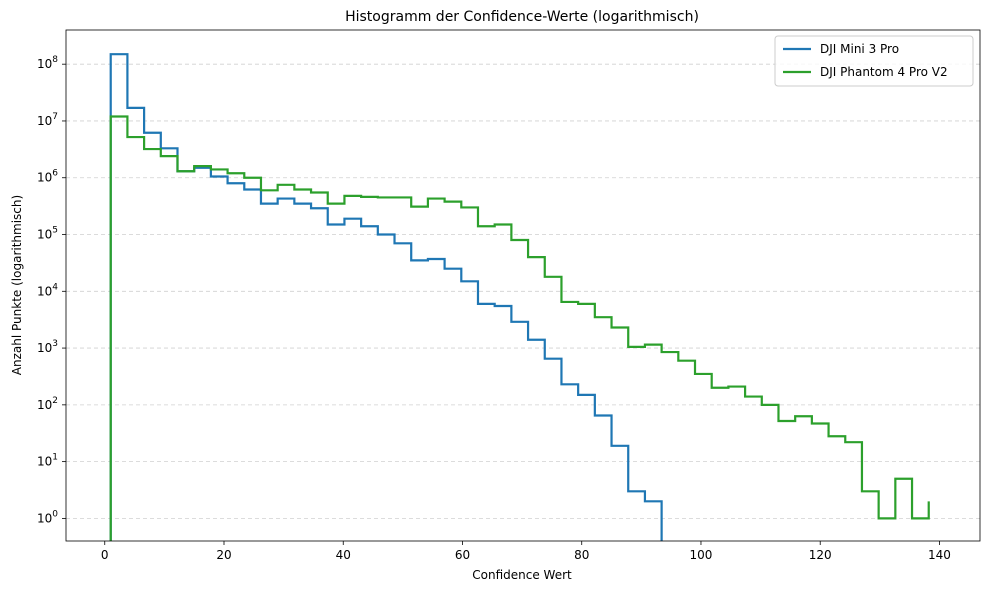 Image resolution: width=989 pixels, height=590 pixels. What do you see at coordinates (55, 231) in the screenshot?
I see `y-tick-exponent: 5` at bounding box center [55, 231].